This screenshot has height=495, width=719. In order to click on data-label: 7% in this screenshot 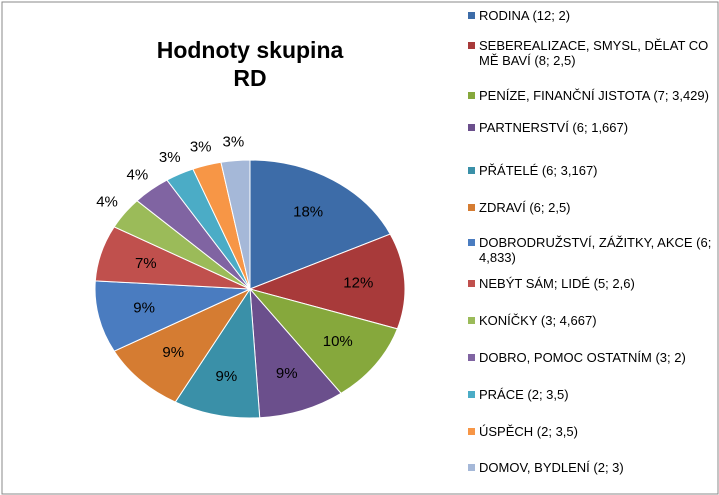, I will do `click(146, 263)`.